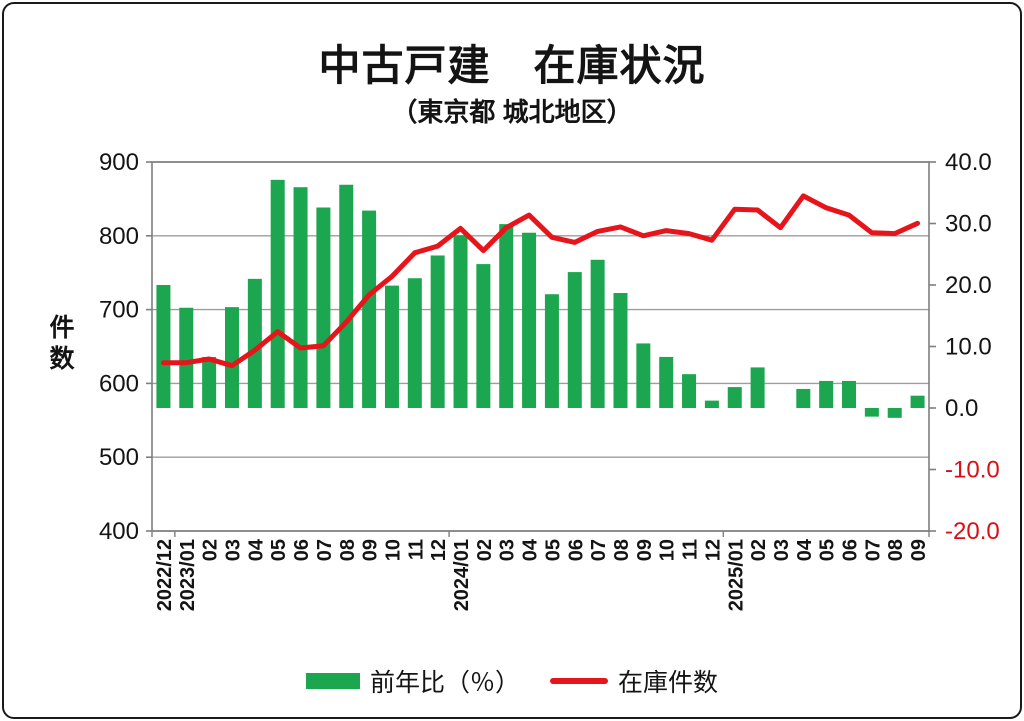 The image size is (1024, 721). What do you see at coordinates (961, 408) in the screenshot?
I see `right-axis-tick-label: 0.0` at bounding box center [961, 408].